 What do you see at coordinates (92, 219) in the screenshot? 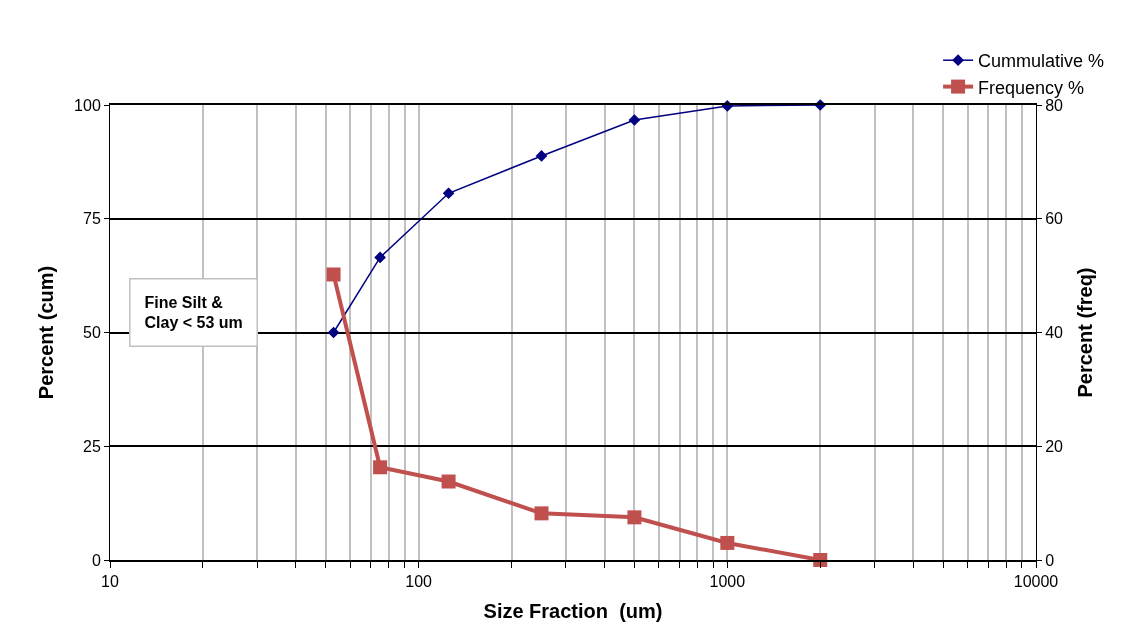
I see `y-tick-label: 75` at bounding box center [92, 219].